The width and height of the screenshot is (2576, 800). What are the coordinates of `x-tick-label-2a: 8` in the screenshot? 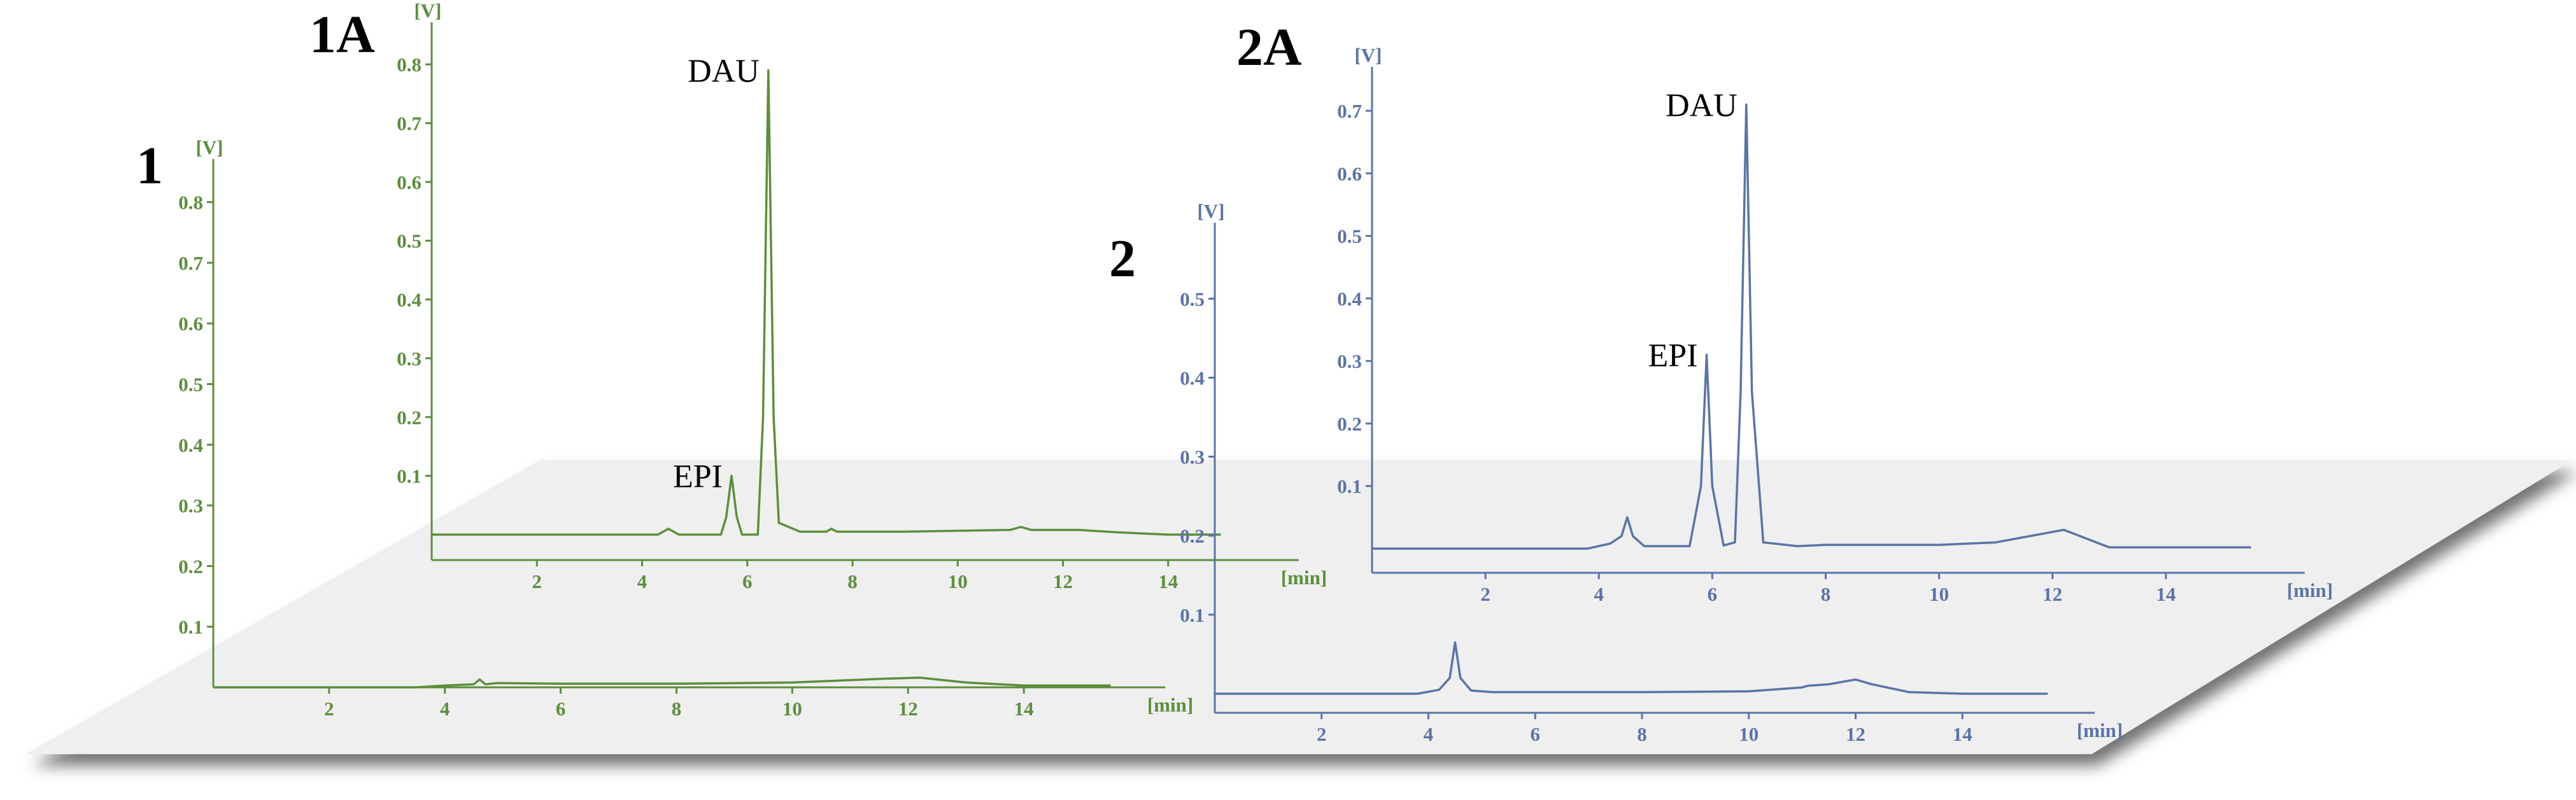 It's located at (1826, 594).